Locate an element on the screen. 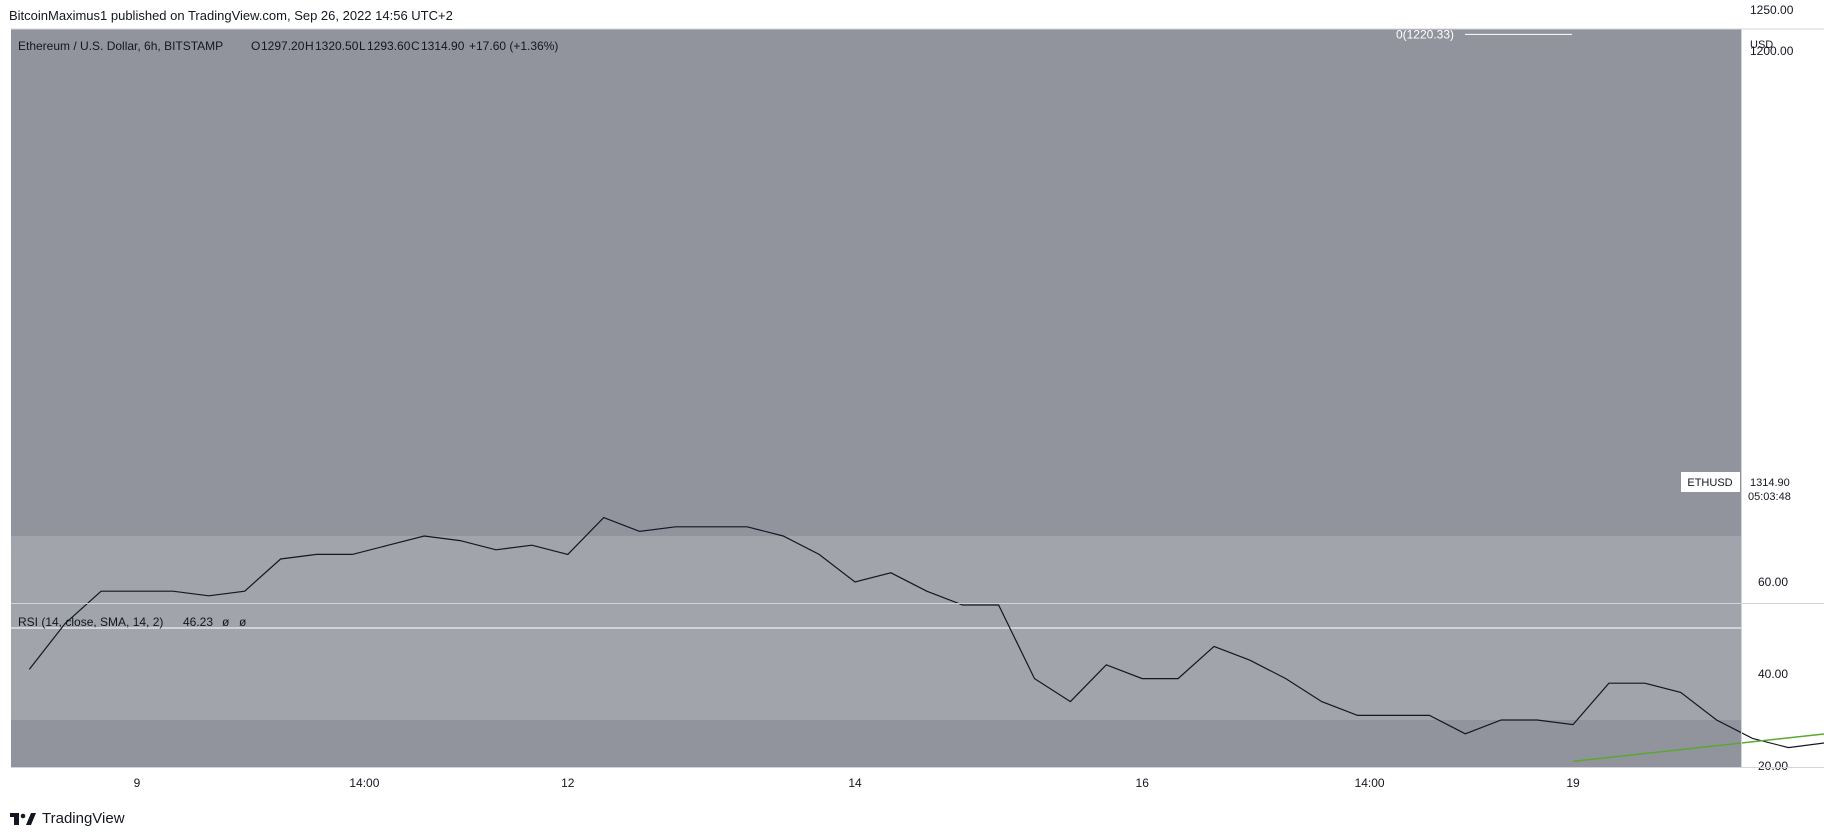 This screenshot has height=837, width=1824. rsi-value: 46.23 is located at coordinates (198, 622).